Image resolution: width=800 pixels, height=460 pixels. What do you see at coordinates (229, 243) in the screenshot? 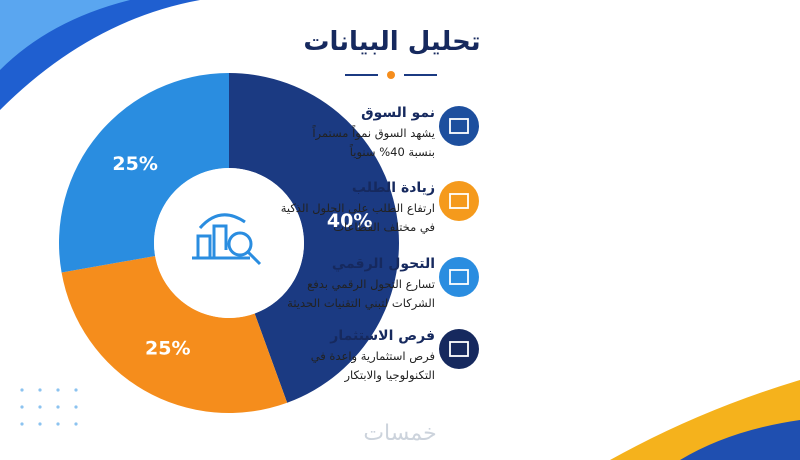
I see `center-icon` at bounding box center [229, 243].